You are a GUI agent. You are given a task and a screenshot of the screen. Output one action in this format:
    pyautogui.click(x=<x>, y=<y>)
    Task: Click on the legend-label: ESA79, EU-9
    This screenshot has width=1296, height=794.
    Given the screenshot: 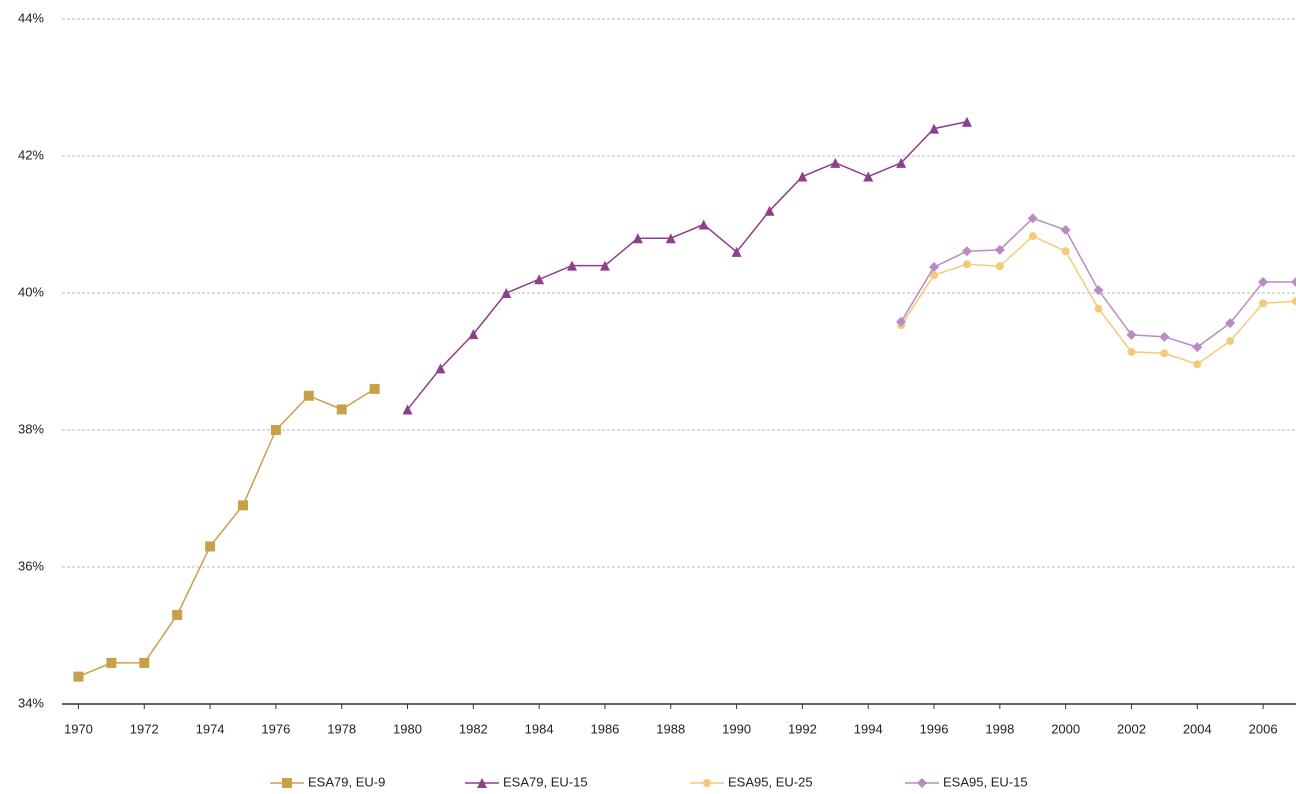 What is the action you would take?
    pyautogui.click(x=346, y=781)
    